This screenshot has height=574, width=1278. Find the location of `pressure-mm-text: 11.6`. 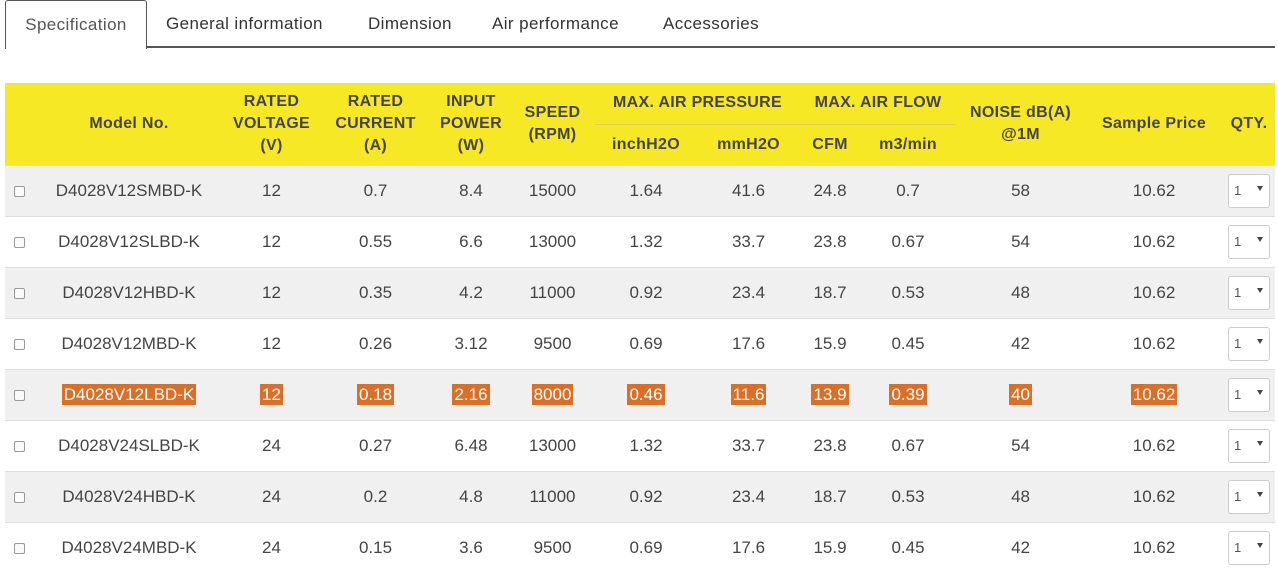

pressure-mm-text: 11.6 is located at coordinates (748, 394).